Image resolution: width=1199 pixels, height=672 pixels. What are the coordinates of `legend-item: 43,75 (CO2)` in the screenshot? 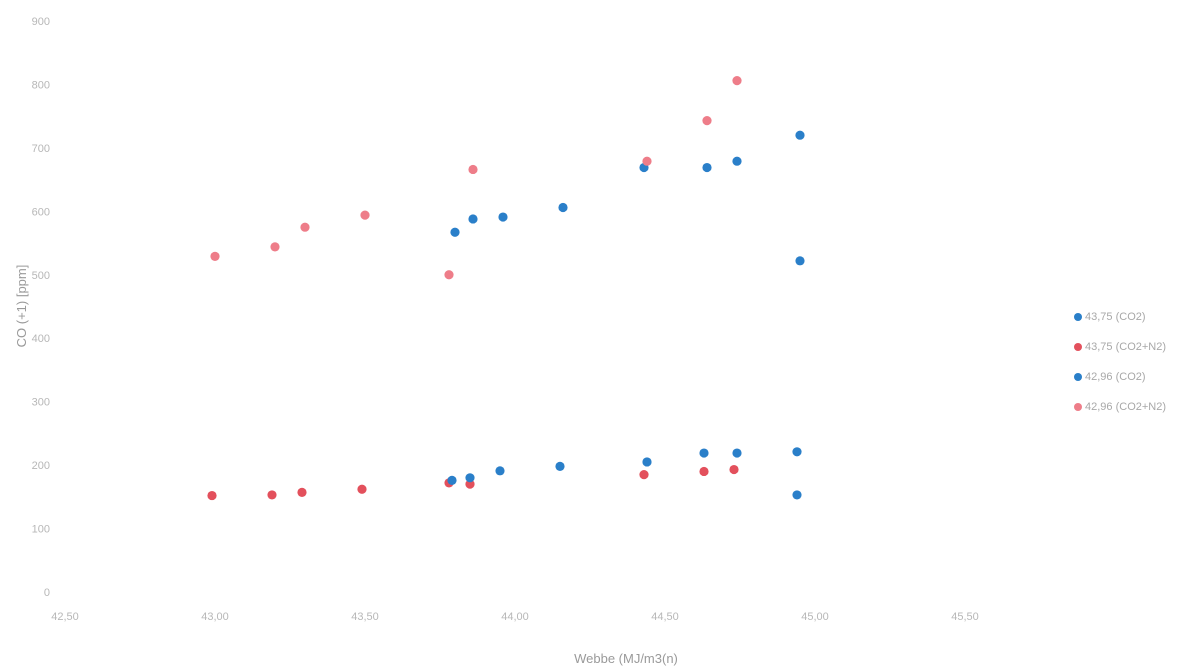 It's located at (1136, 317).